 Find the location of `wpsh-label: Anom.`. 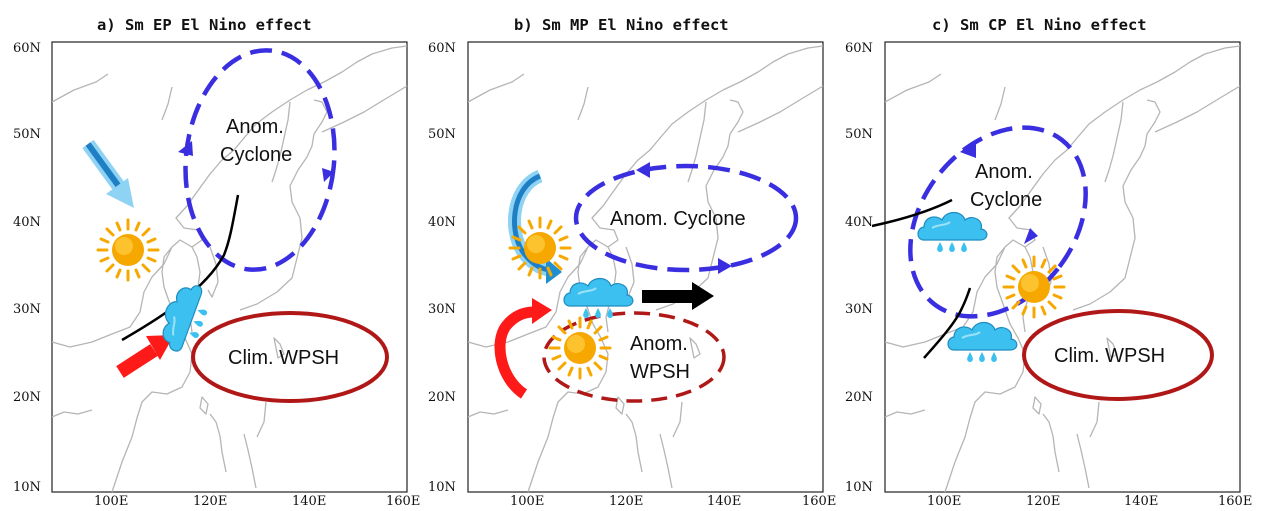

wpsh-label: Anom. is located at coordinates (659, 344).